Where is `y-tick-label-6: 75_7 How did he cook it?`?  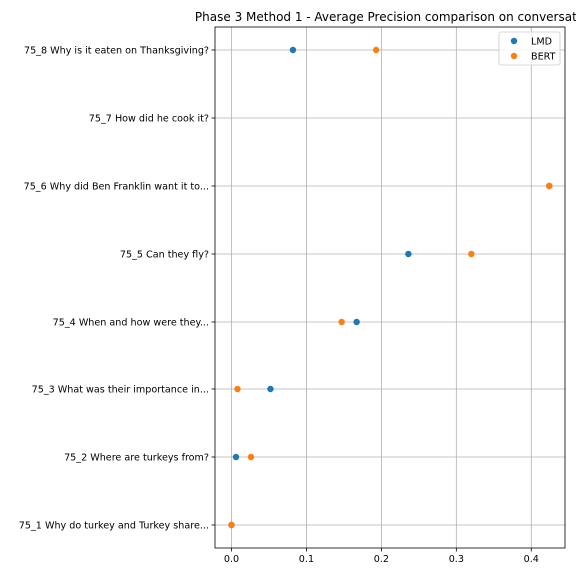 y-tick-label-6: 75_7 How did he cook it? is located at coordinates (149, 119).